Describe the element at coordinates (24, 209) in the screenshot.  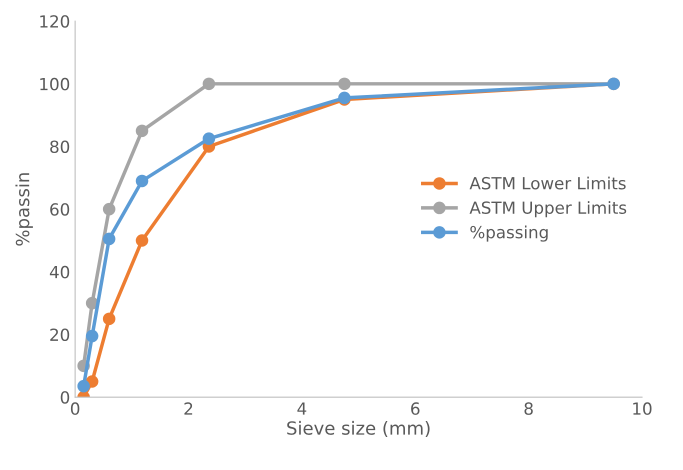
I see `y-axis-title: %passin` at that location.